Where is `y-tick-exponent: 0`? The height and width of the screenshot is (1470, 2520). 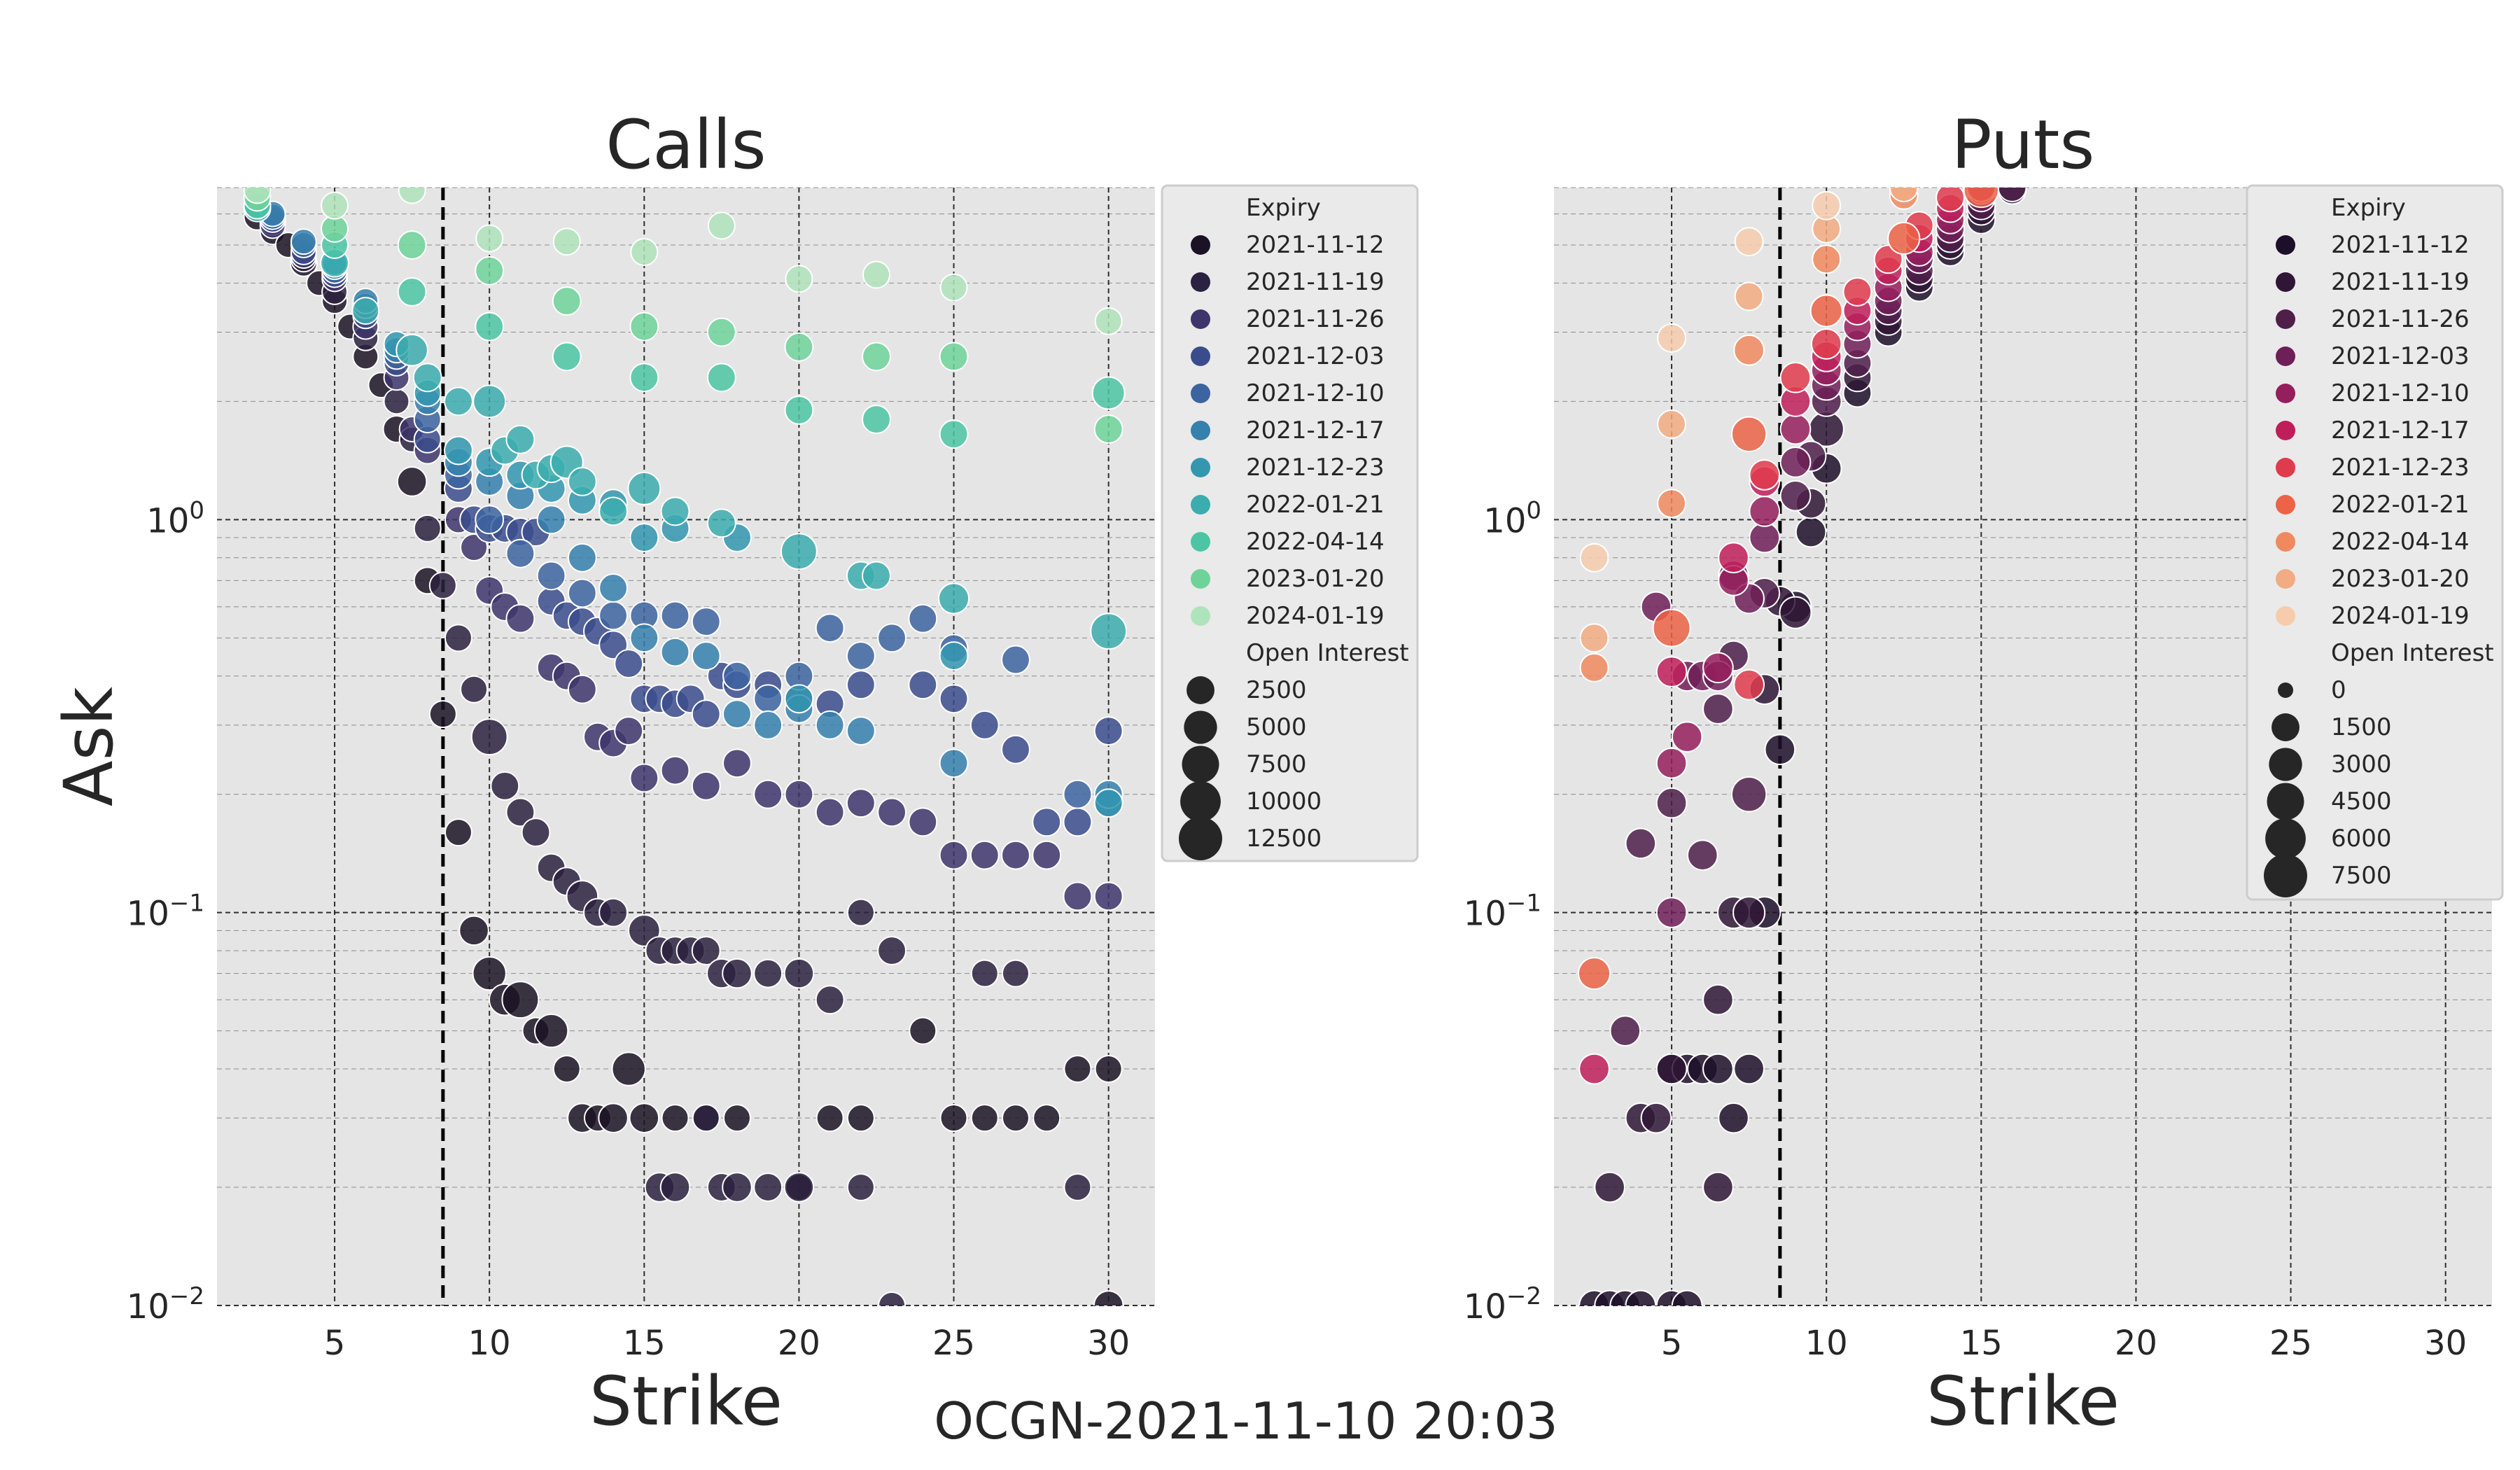
y-tick-exponent: 0 is located at coordinates (196, 510).